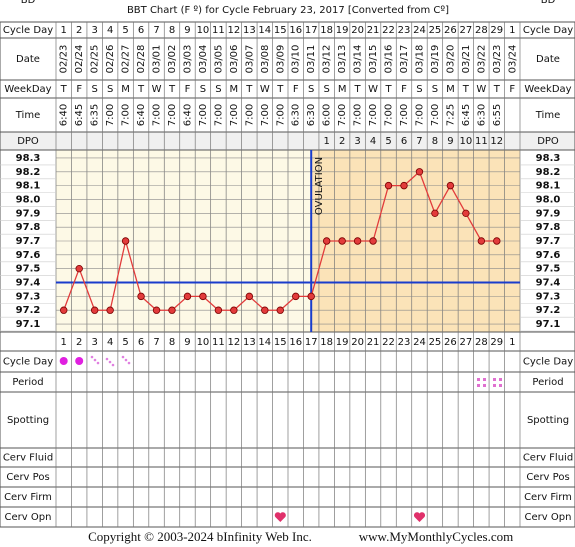 This screenshot has height=547, width=575. I want to click on y-tick-label: 97.4, so click(548, 283).